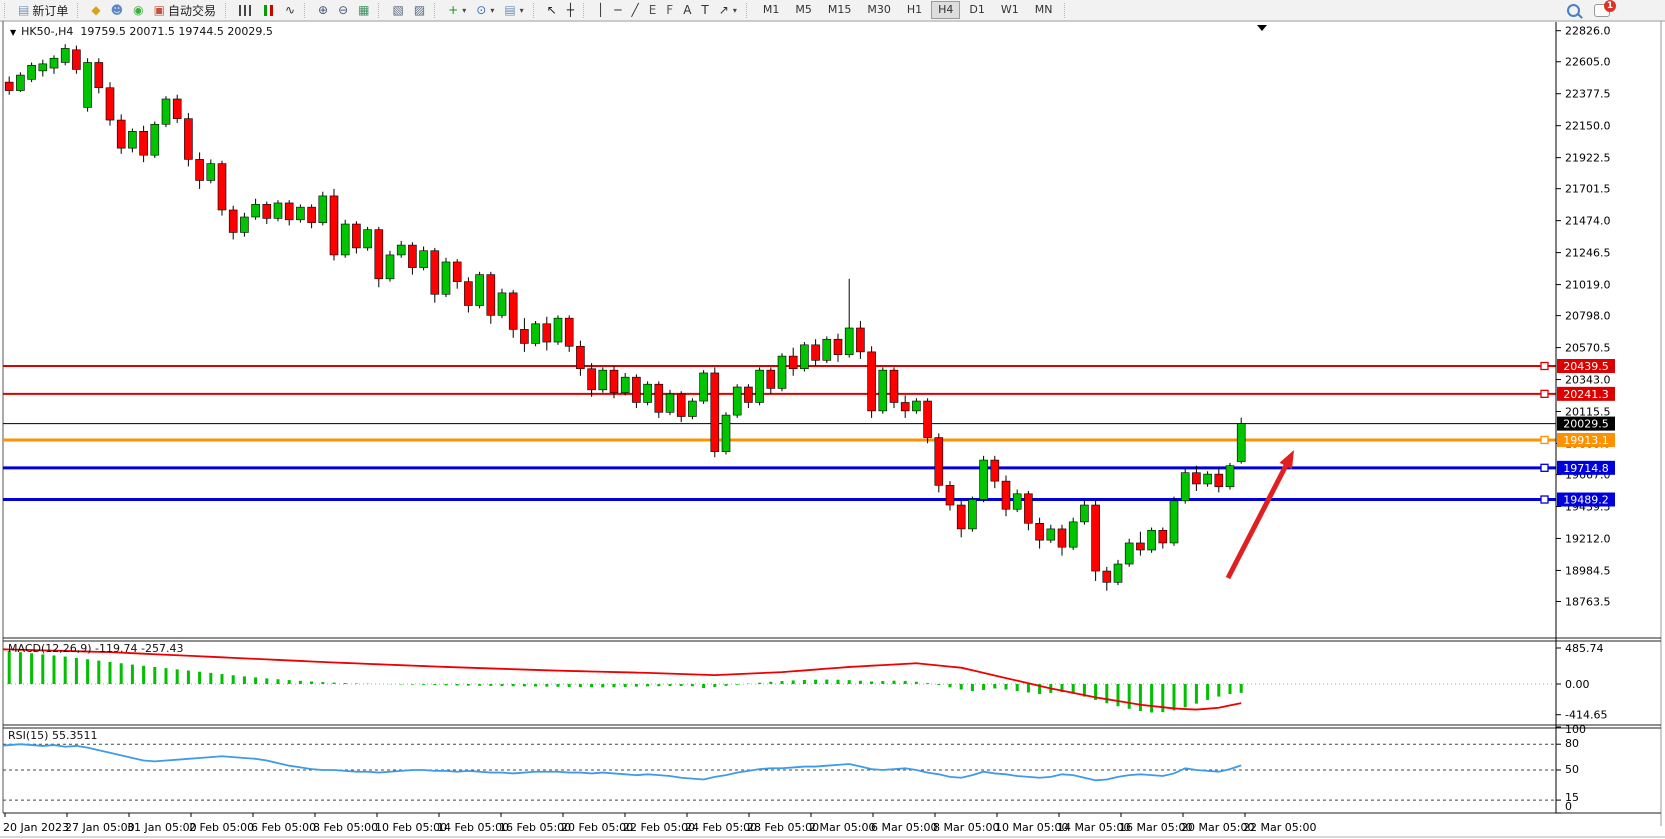 This screenshot has height=839, width=1665. Describe the element at coordinates (728, 10) in the screenshot. I see `arrows-icon: ↗ ▾` at that location.